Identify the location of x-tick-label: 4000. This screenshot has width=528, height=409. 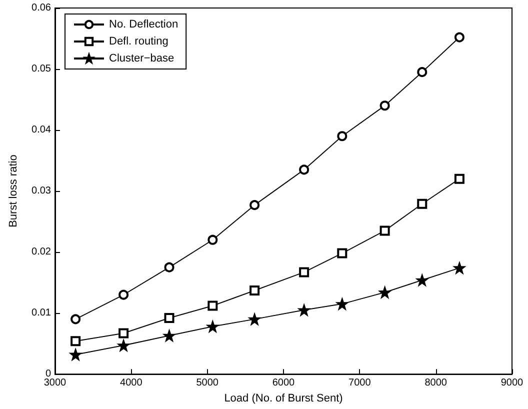
(131, 383).